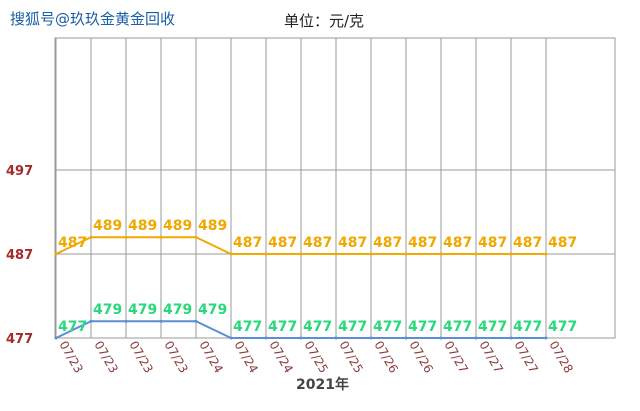 The image size is (640, 411). I want to click on y-tick-label: 497, so click(19, 171).